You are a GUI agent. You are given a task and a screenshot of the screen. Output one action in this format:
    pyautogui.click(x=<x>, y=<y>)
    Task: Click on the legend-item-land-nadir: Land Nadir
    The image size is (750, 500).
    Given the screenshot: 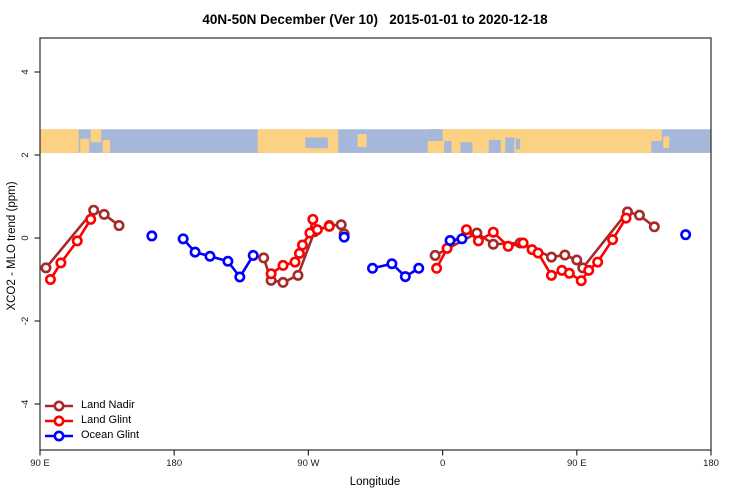 What is the action you would take?
    pyautogui.click(x=91, y=405)
    